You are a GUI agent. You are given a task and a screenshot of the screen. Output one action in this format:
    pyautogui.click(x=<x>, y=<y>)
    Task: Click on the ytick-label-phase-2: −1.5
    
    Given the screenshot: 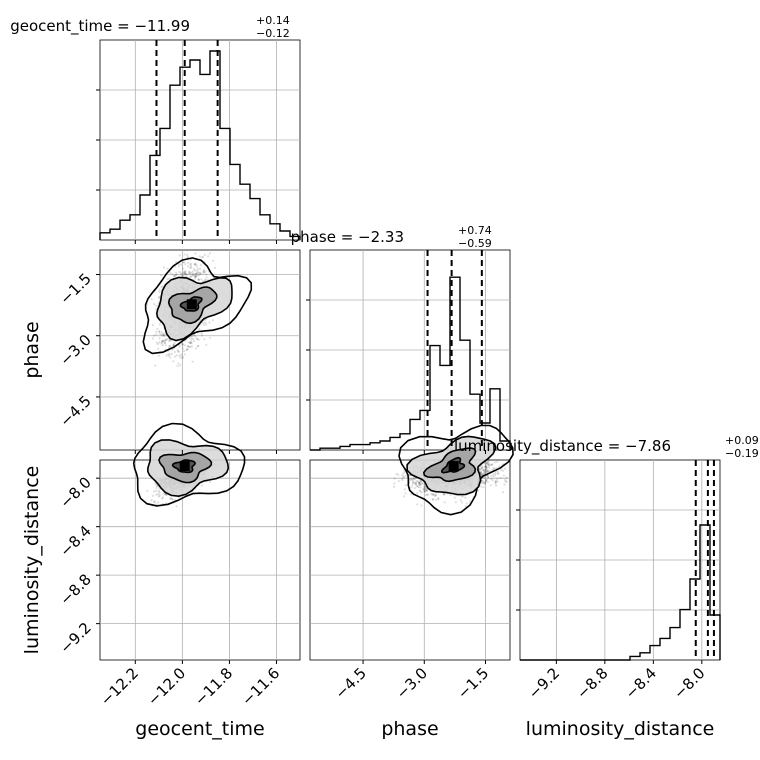 What is the action you would take?
    pyautogui.click(x=75, y=289)
    